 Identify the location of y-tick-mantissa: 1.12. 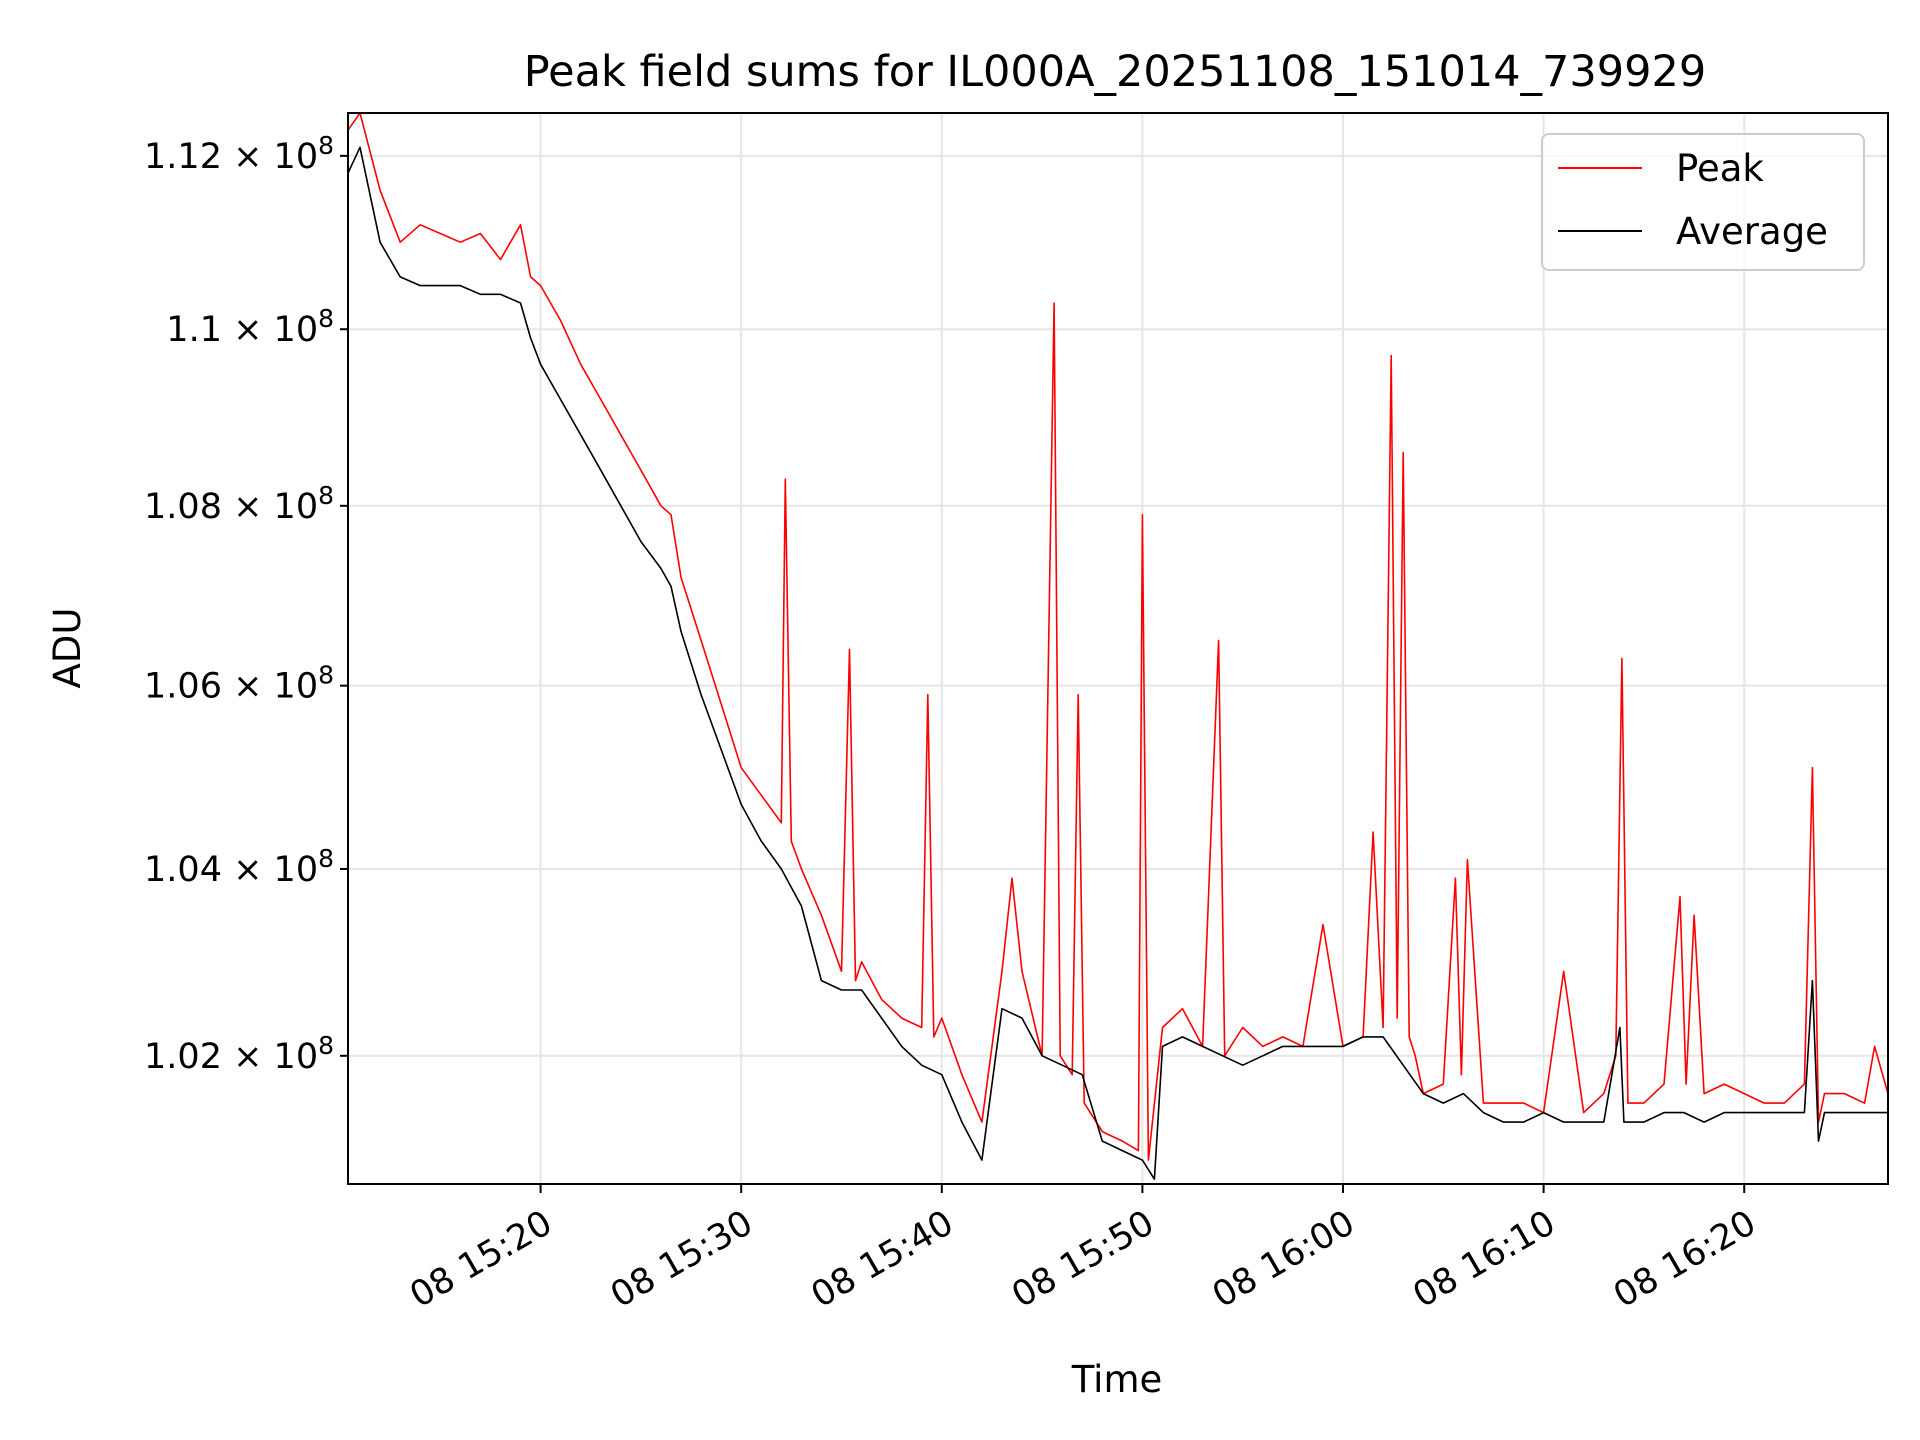
(183, 157).